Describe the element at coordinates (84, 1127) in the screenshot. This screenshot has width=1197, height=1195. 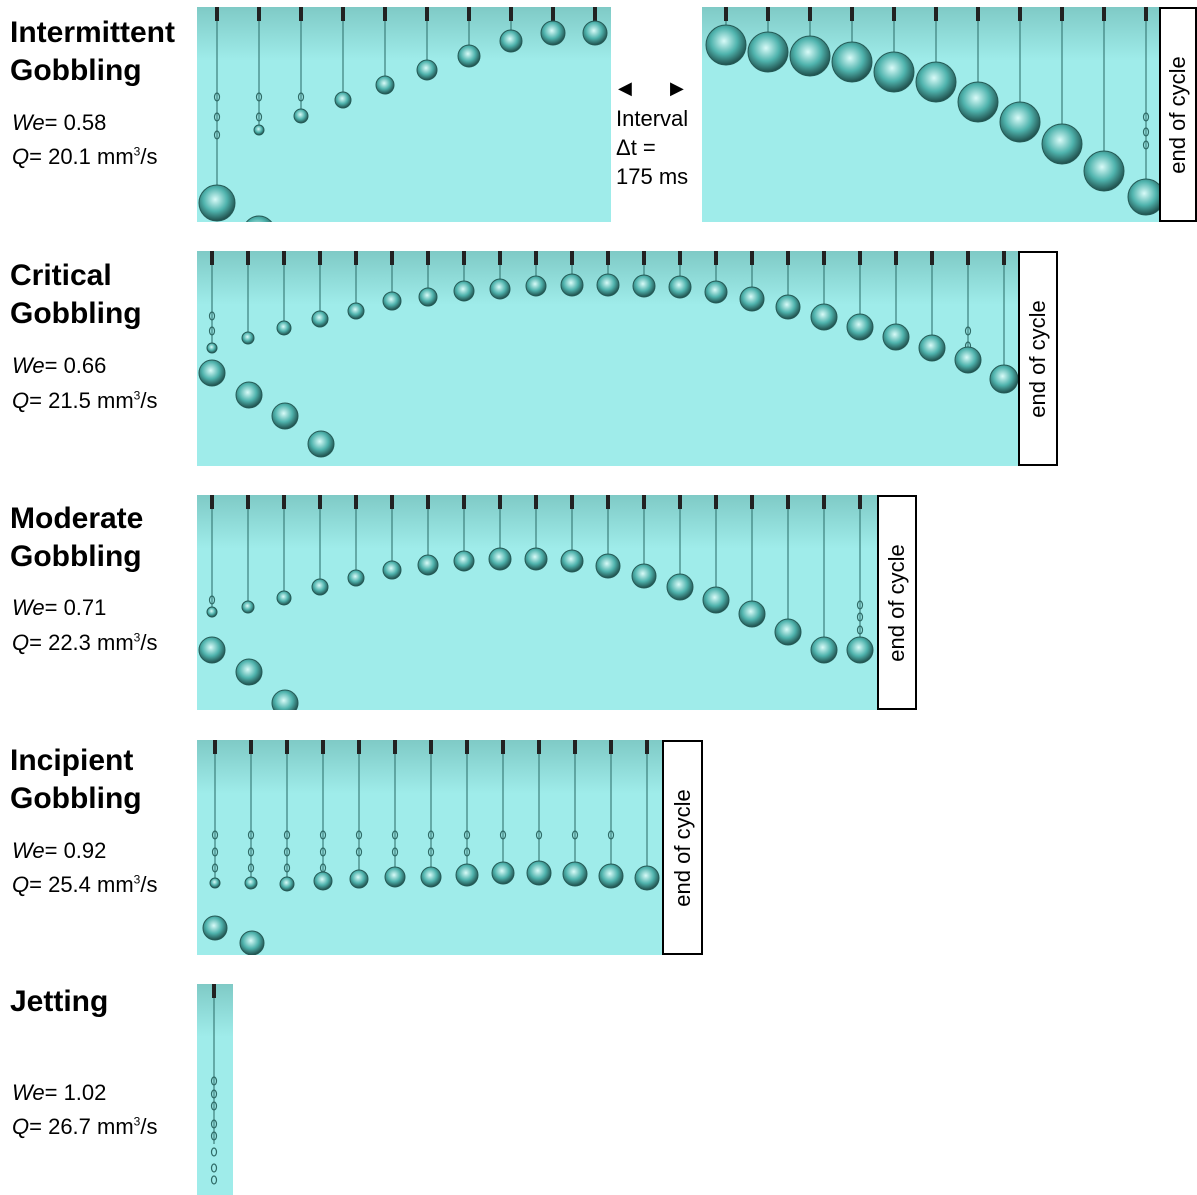
I see `flow-rate-label: Q= 26.7 mm3/s` at that location.